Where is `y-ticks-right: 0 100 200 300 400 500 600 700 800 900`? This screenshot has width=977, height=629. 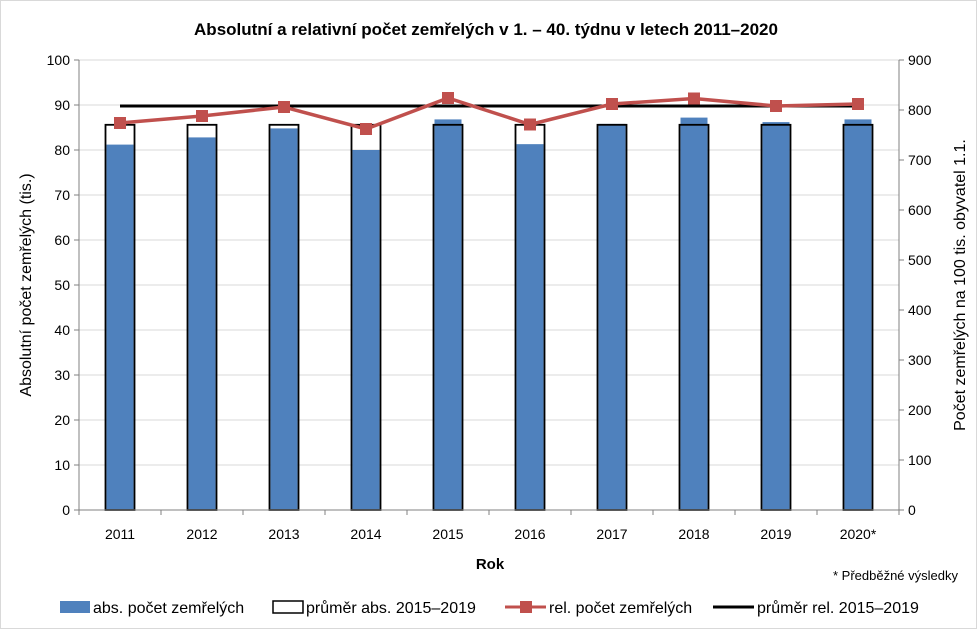 y-ticks-right: 0 100 200 300 400 500 600 700 800 900 is located at coordinates (915, 285).